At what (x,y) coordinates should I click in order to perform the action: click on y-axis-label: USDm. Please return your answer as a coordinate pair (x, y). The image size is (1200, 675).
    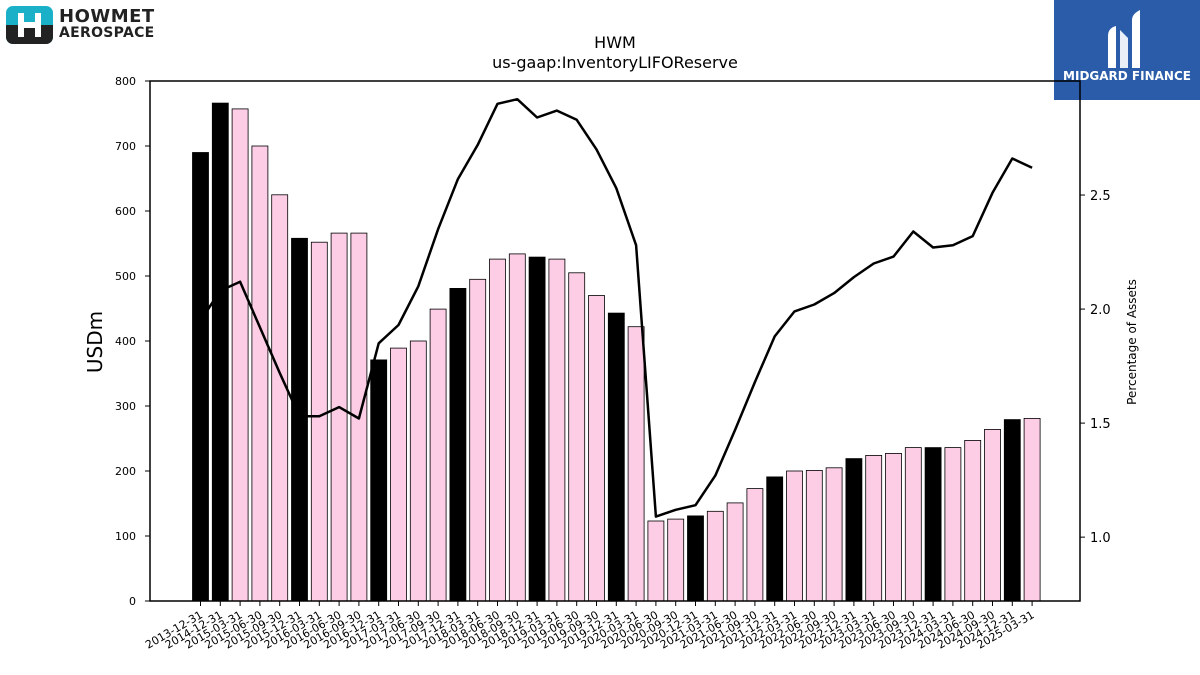
    Looking at the image, I should click on (95, 342).